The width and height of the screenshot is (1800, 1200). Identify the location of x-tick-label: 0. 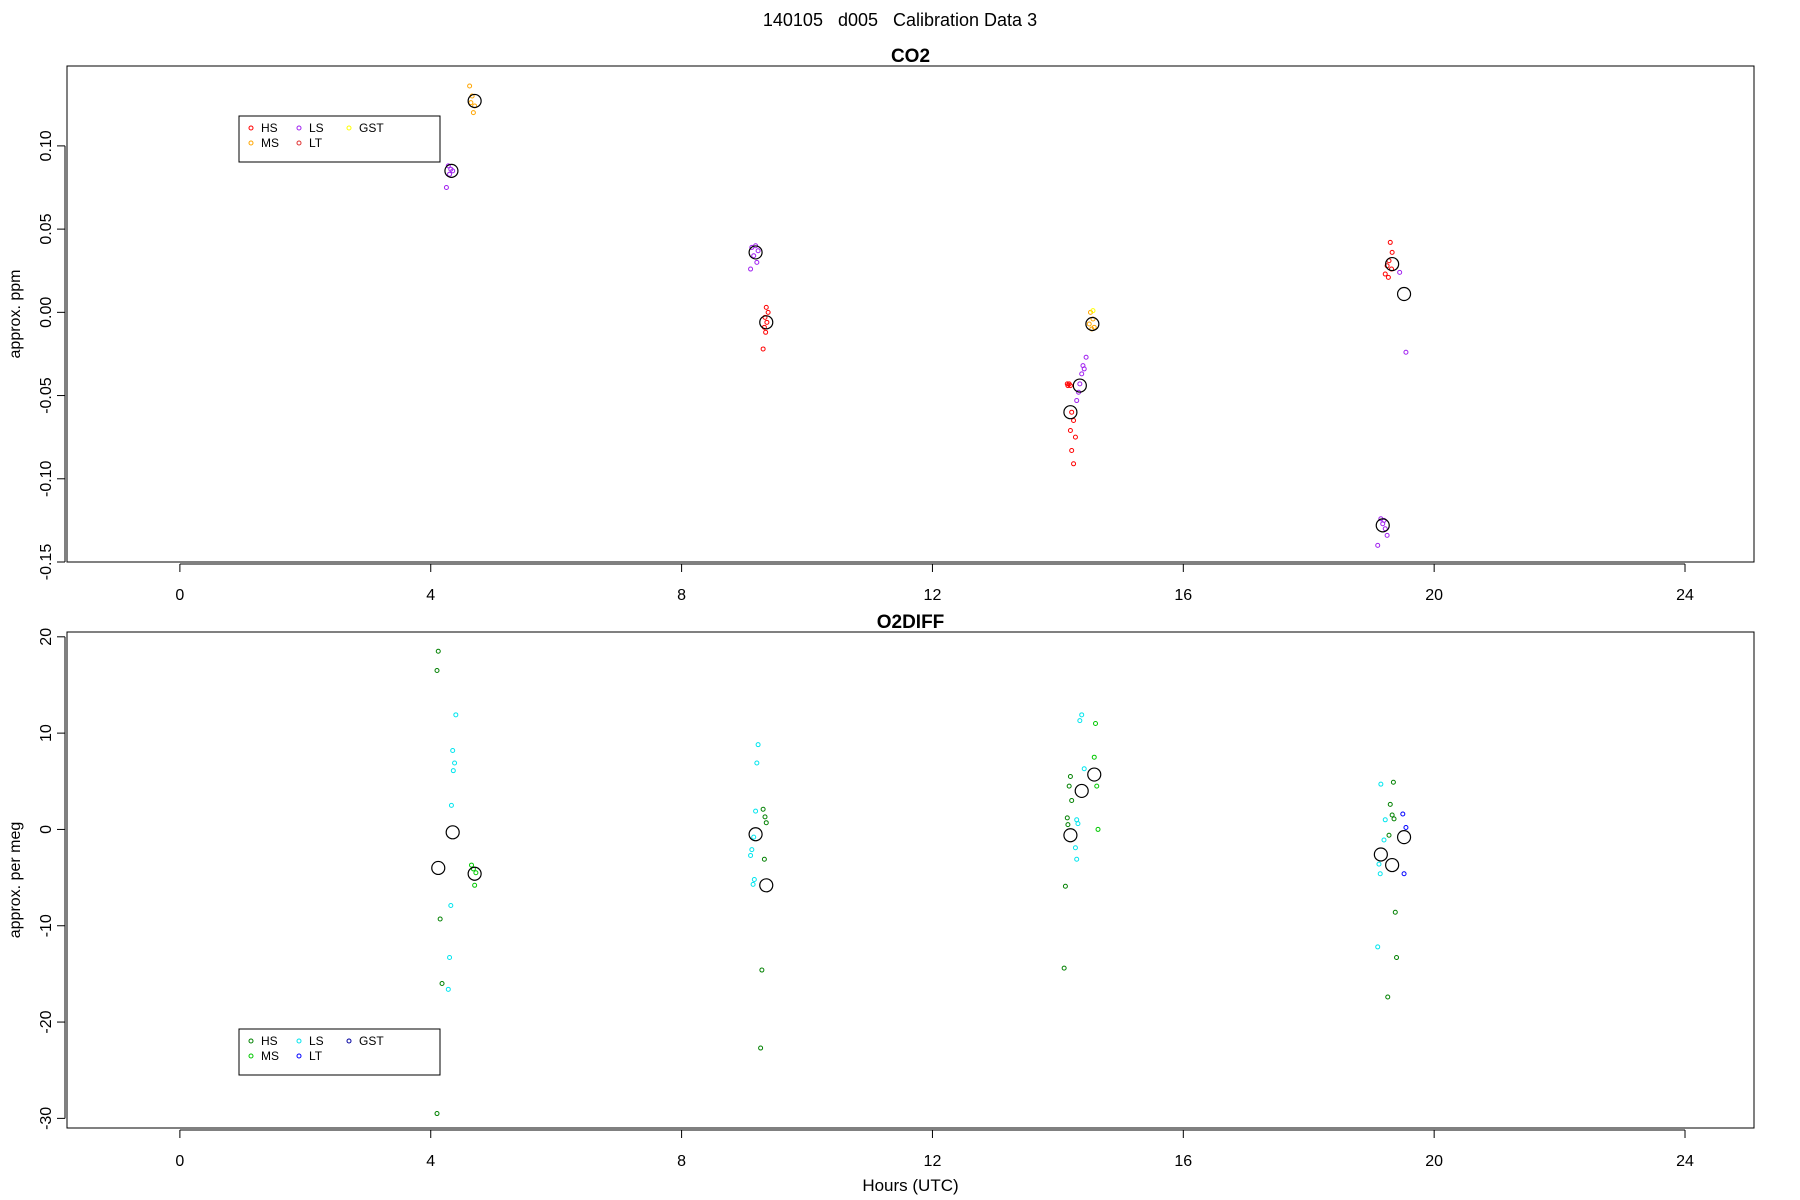
(179, 595).